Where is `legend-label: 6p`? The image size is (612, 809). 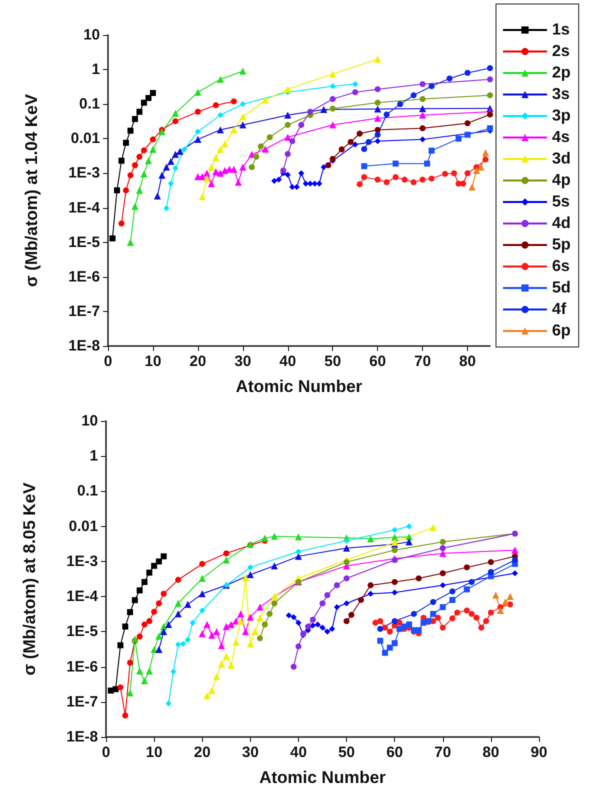
legend-label: 6p is located at coordinates (561, 331).